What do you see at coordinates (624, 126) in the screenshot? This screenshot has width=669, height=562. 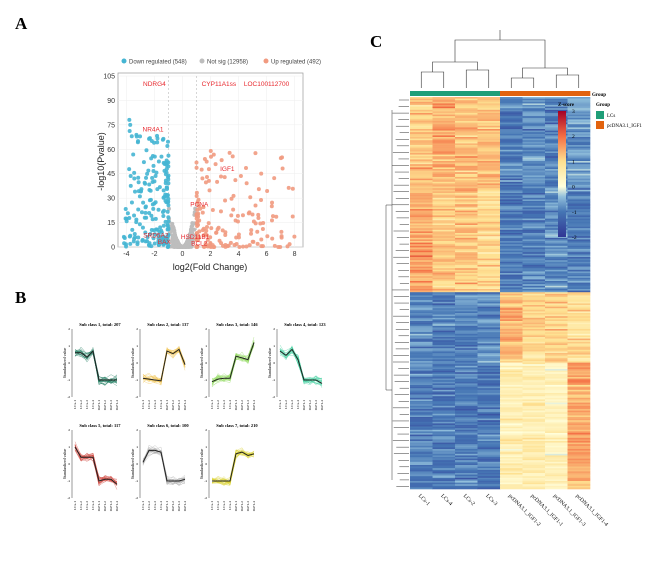 I see `group-legend-label: pcDNA3.1_IGF1` at bounding box center [624, 126].